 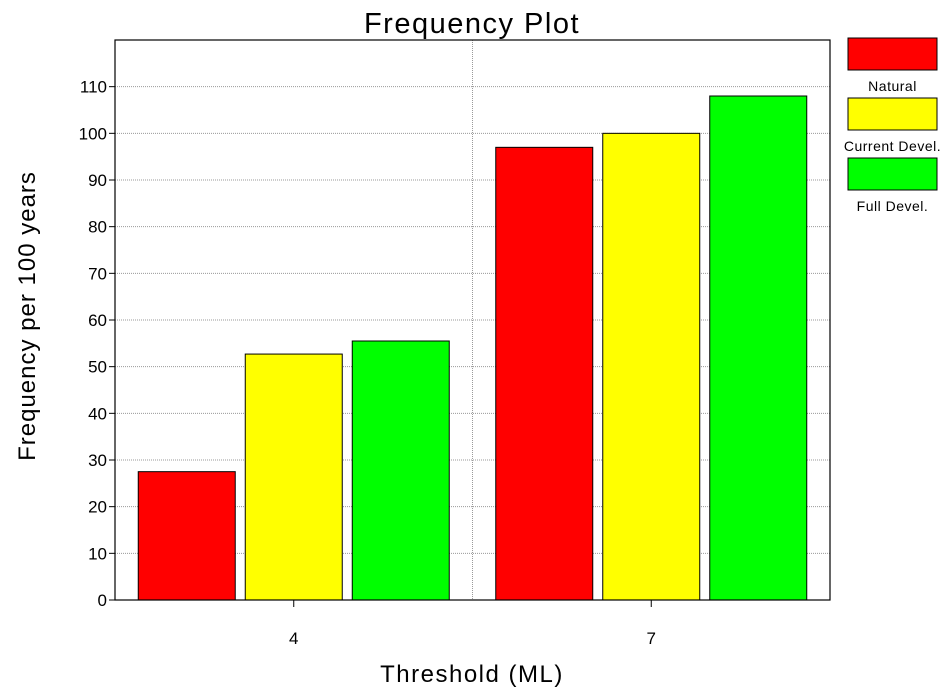 What do you see at coordinates (97, 320) in the screenshot?
I see `y-tick-label: 60` at bounding box center [97, 320].